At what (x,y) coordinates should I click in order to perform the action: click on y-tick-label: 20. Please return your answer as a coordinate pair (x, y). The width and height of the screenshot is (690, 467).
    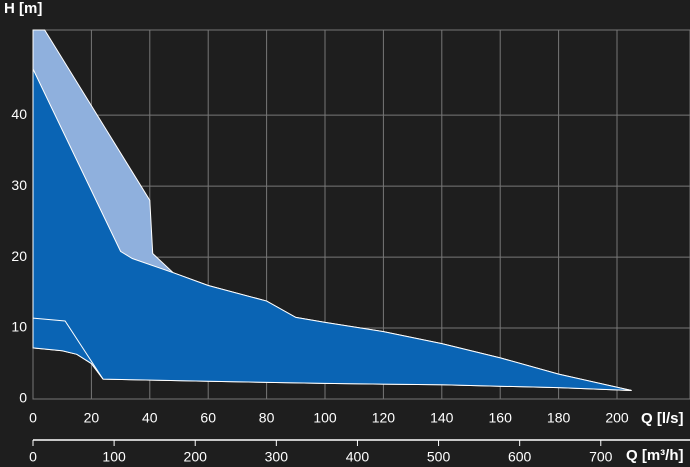
    Looking at the image, I should click on (19, 256).